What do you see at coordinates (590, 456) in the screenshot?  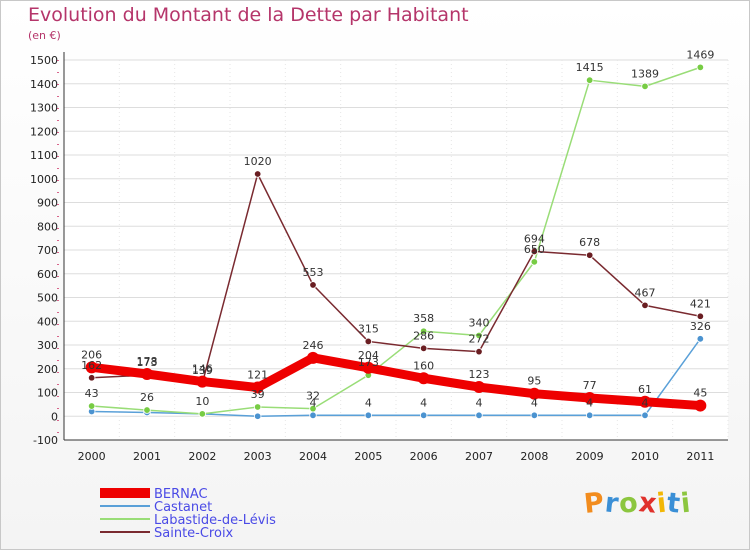 I see `x-tick-label: 2009` at bounding box center [590, 456].